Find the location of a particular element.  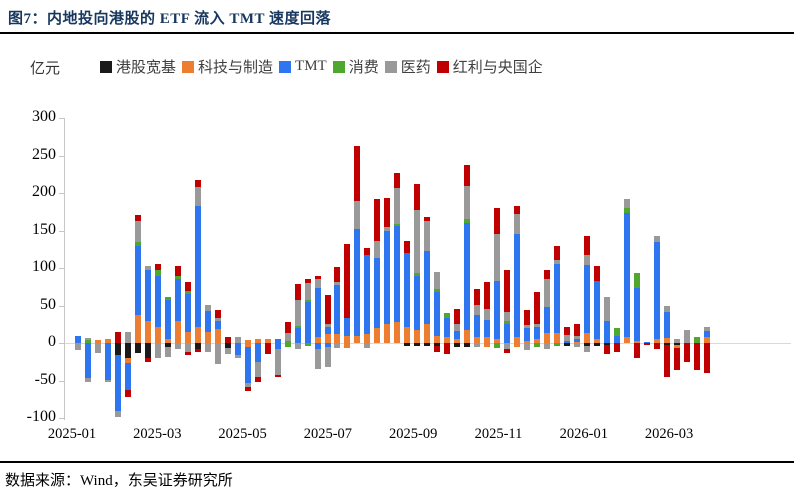

footer-divider is located at coordinates (397, 462).